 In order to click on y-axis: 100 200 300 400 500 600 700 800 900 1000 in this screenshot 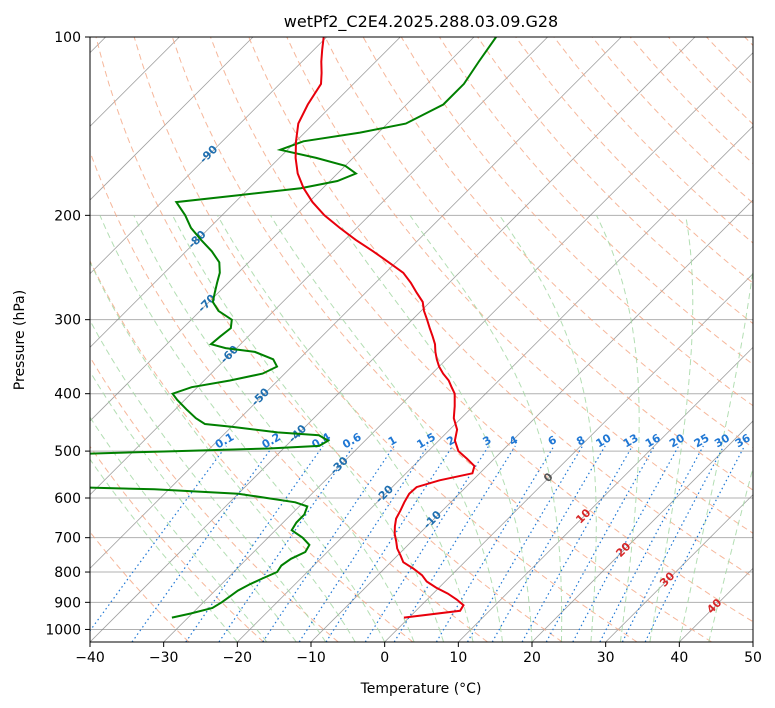, I will do `click(67, 334)`.